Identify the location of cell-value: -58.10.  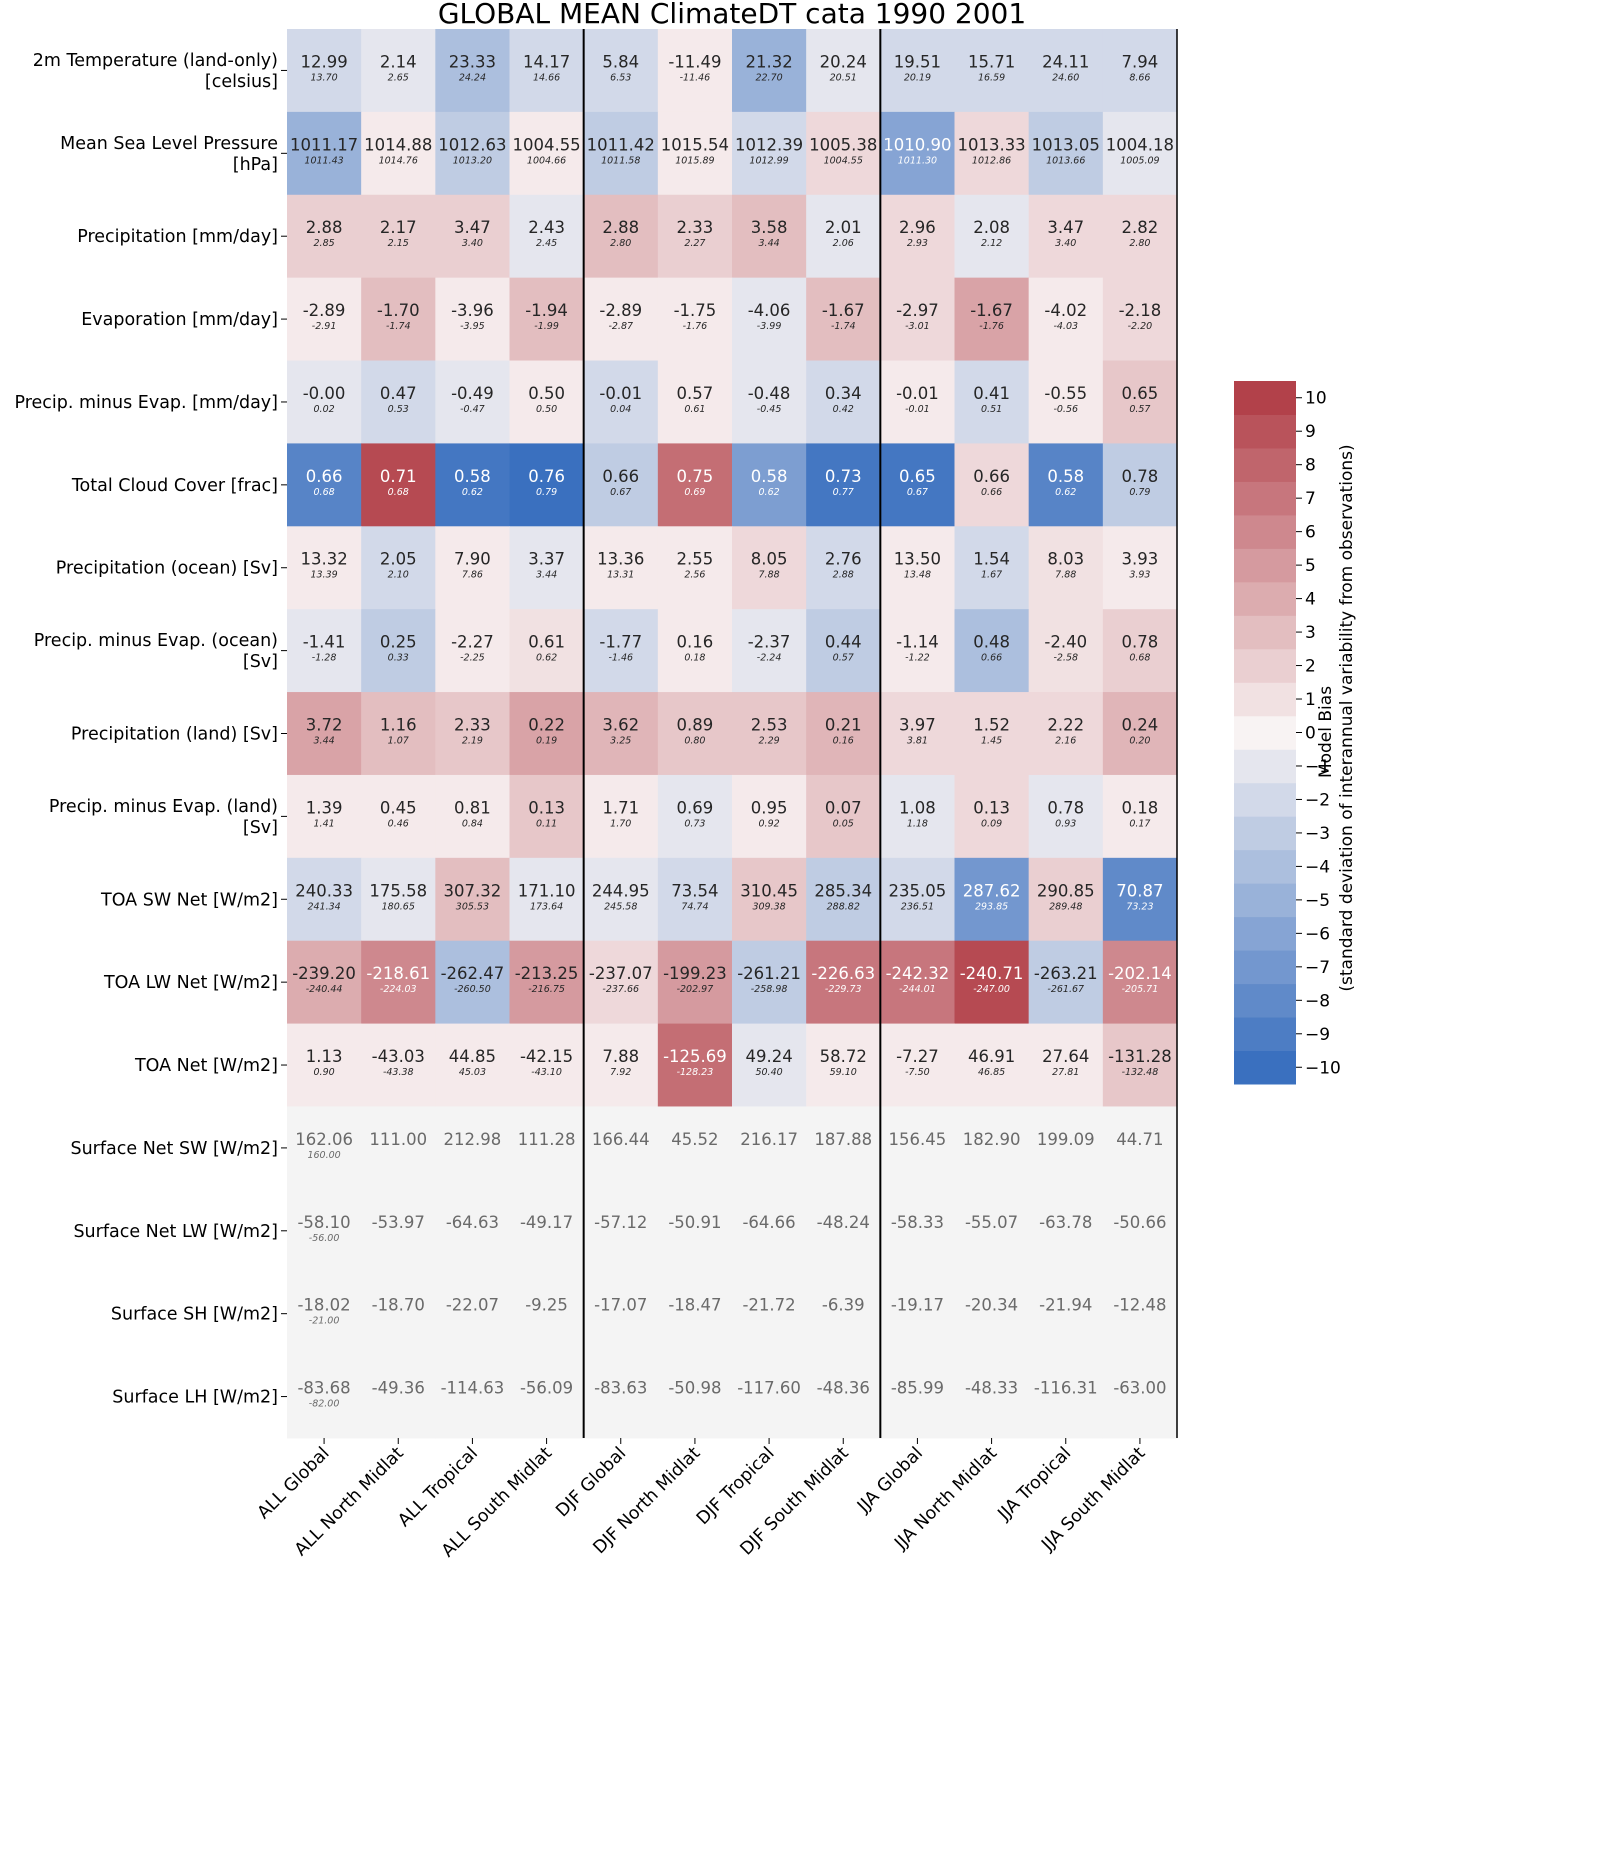
(323, 1222).